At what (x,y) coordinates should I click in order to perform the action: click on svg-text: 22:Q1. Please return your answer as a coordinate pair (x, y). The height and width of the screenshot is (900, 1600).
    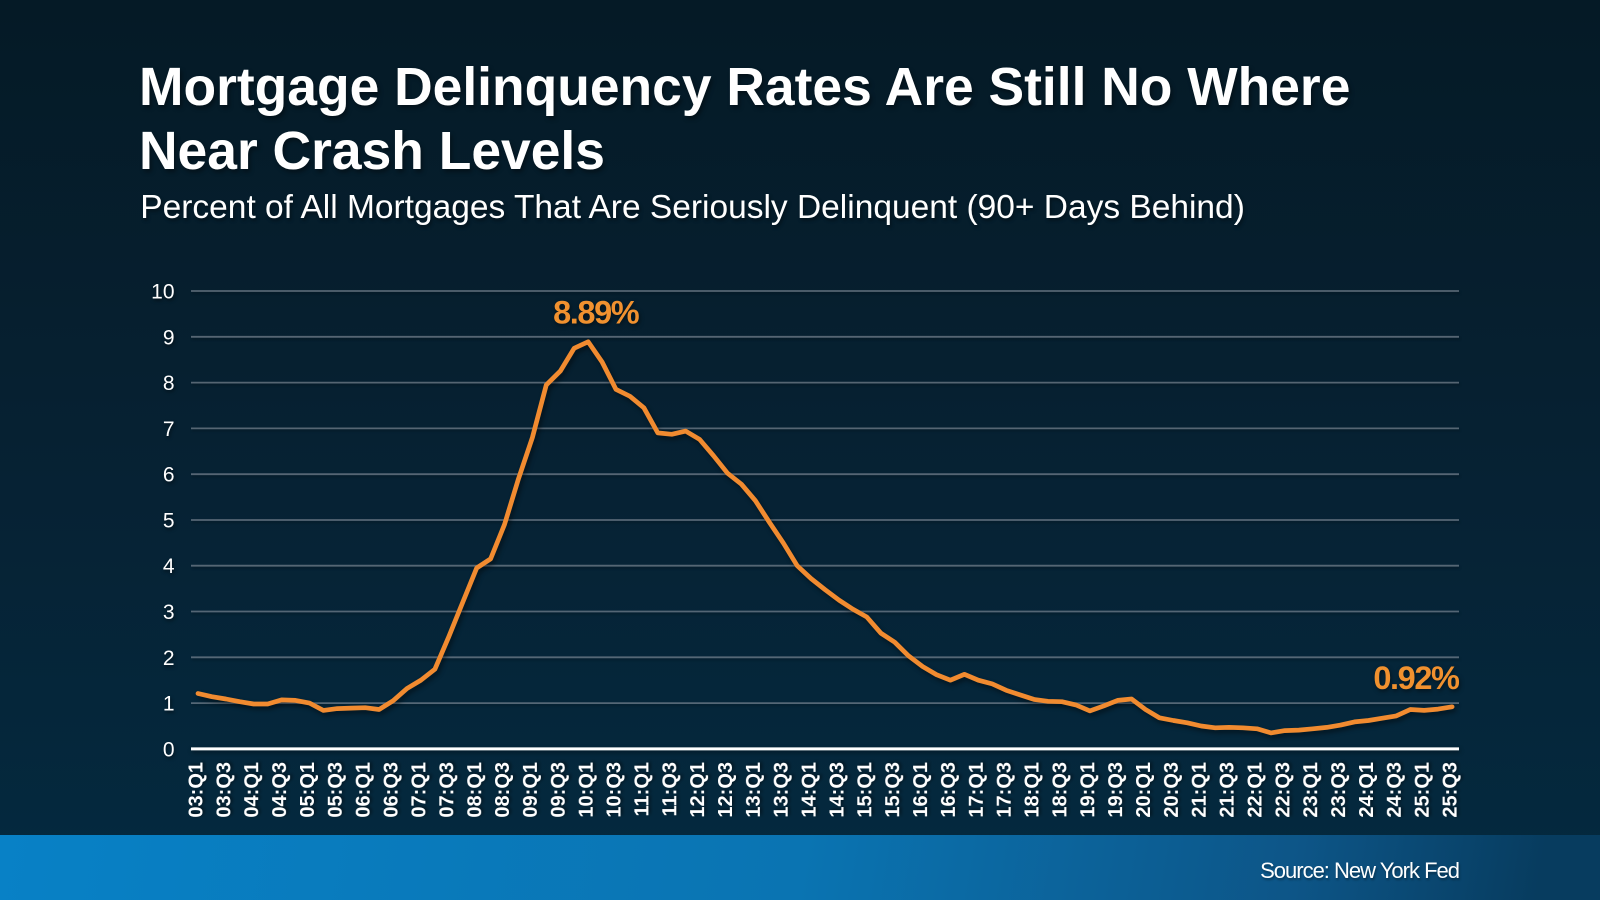
    Looking at the image, I should click on (1256, 790).